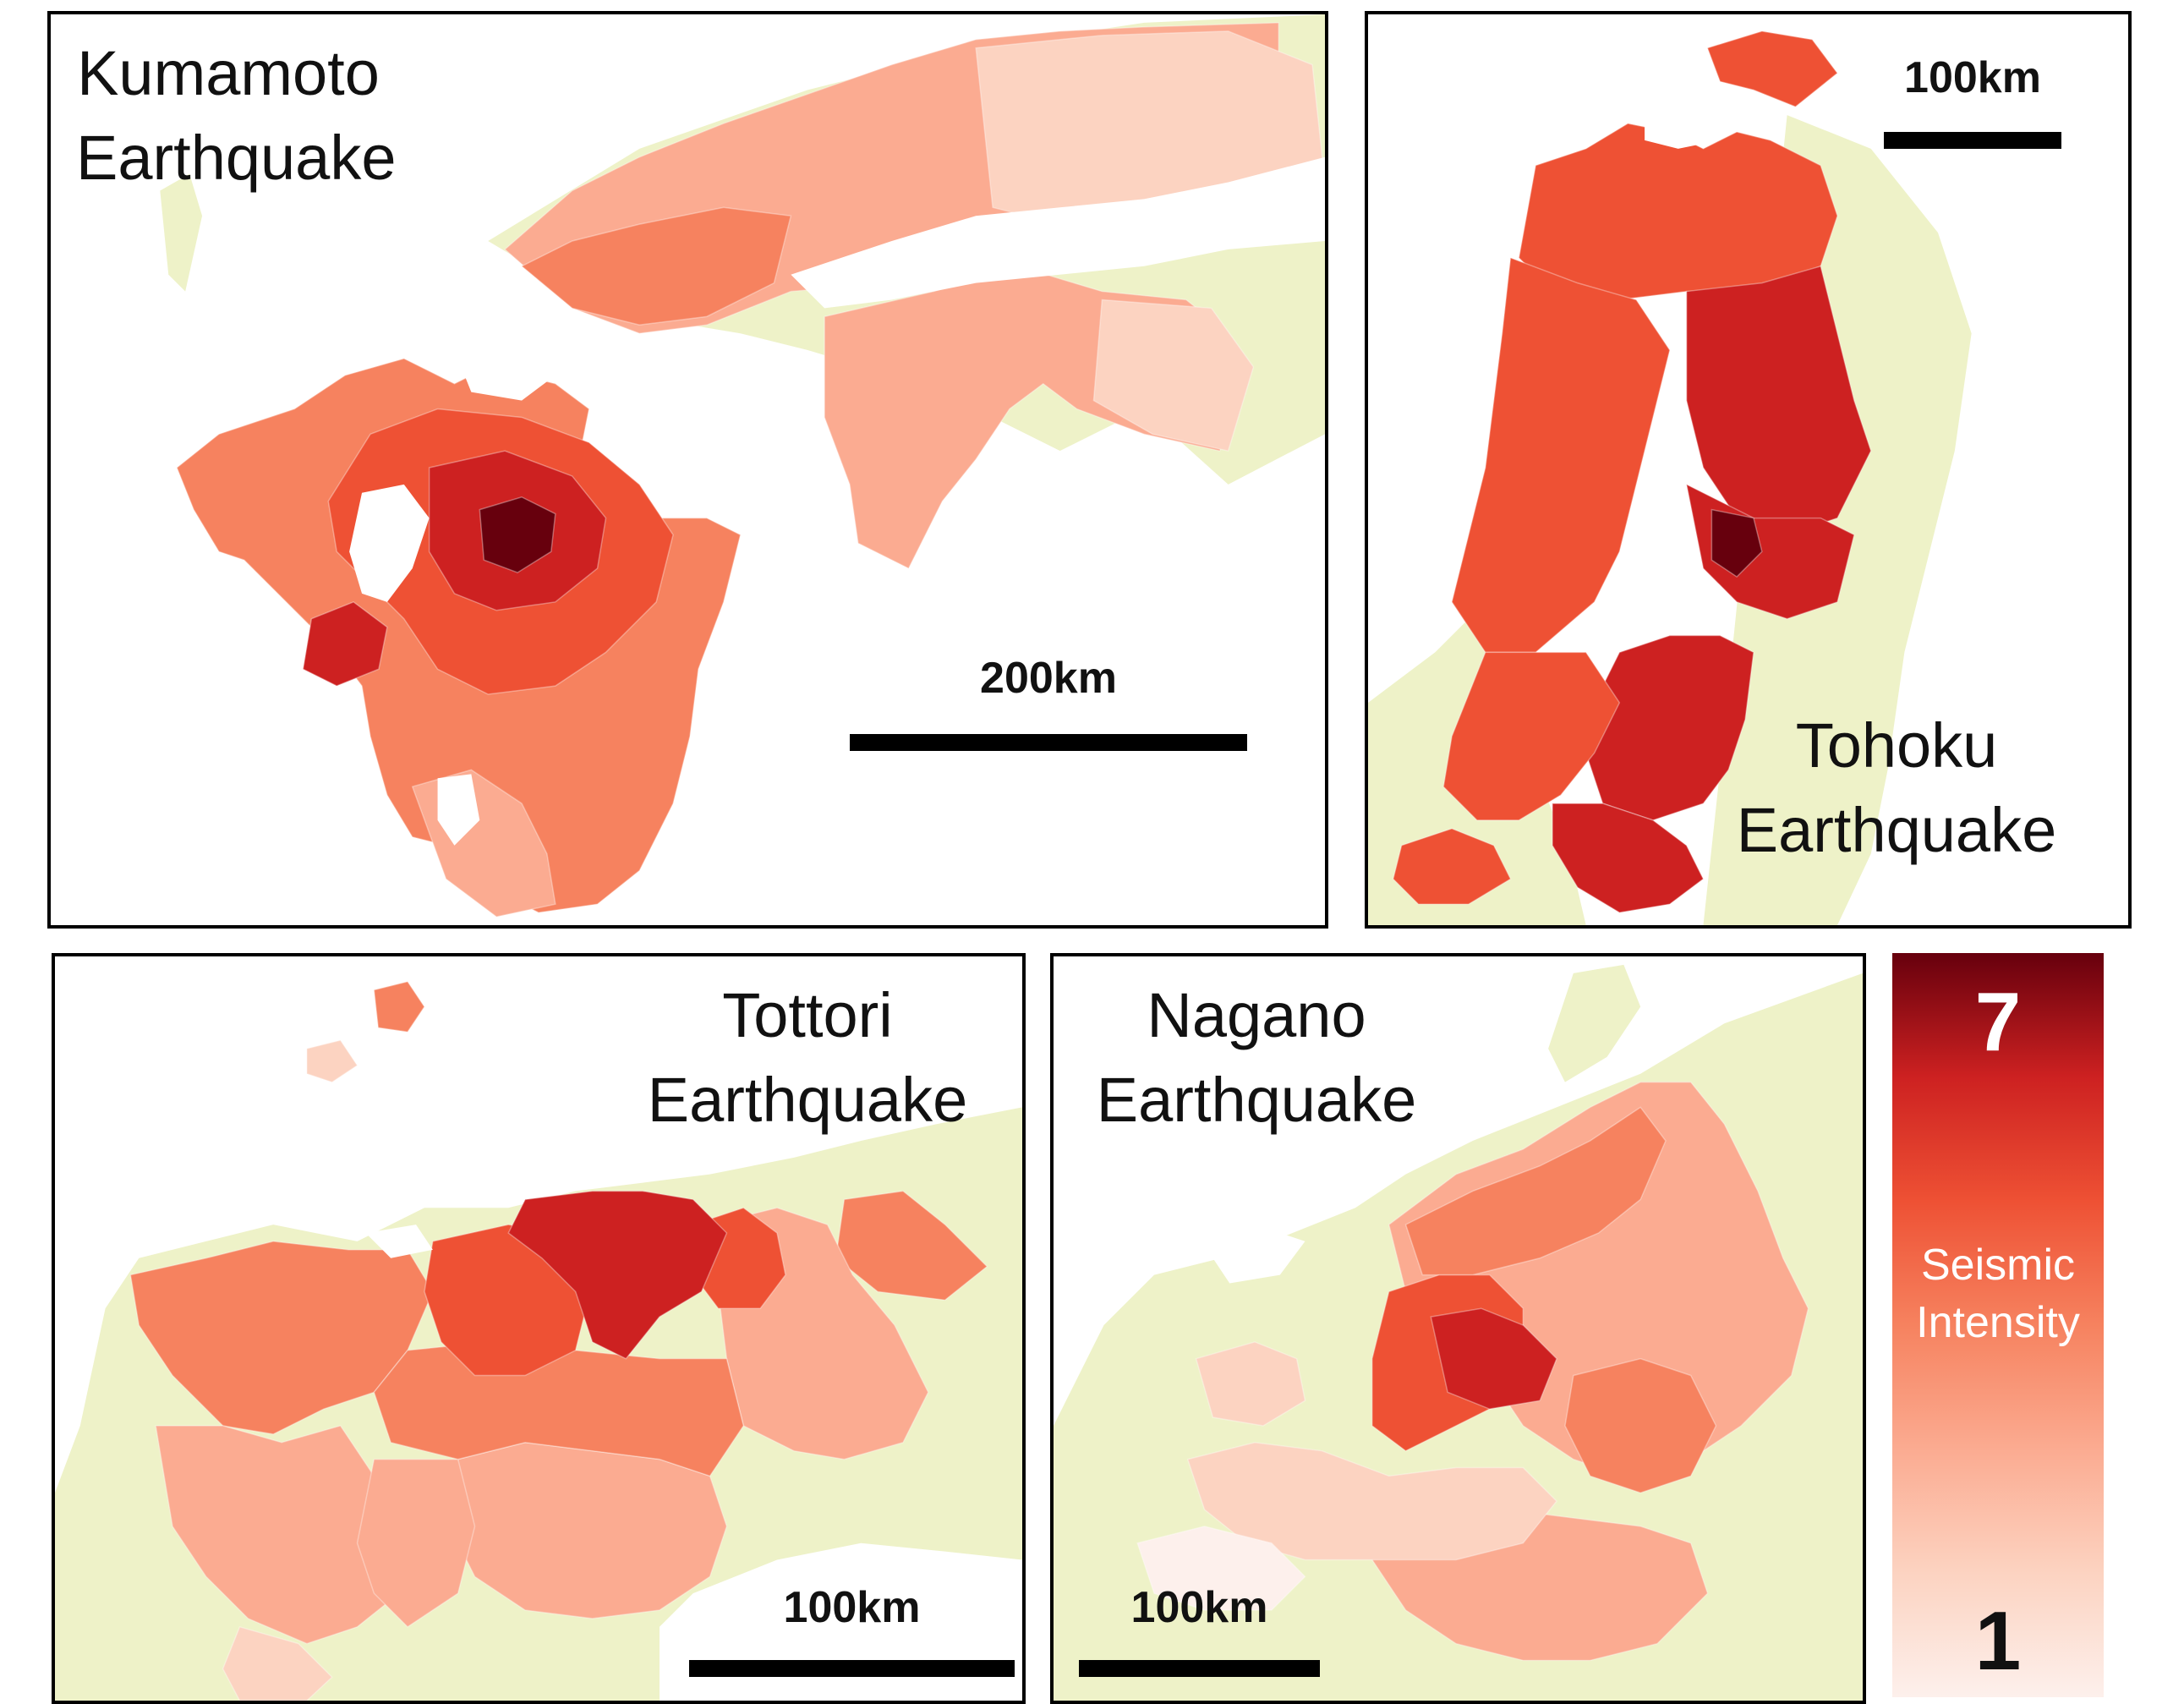 The height and width of the screenshot is (1704, 2184). I want to click on legend-caption-line1: Seismic, so click(1998, 1265).